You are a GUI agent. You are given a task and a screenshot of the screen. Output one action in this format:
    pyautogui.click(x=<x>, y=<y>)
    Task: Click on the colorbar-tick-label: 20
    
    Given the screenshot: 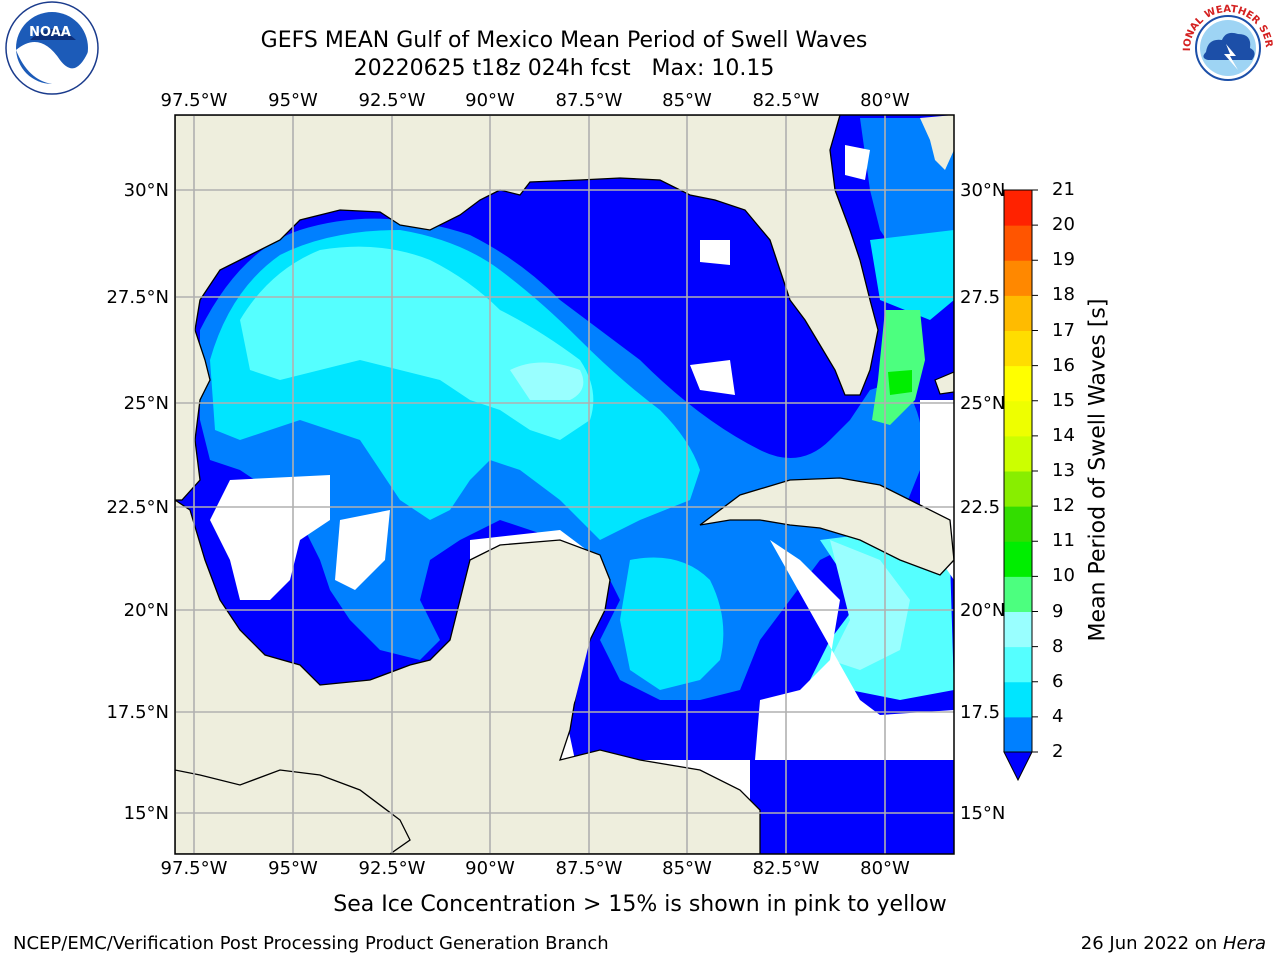 What is the action you would take?
    pyautogui.click(x=1063, y=225)
    